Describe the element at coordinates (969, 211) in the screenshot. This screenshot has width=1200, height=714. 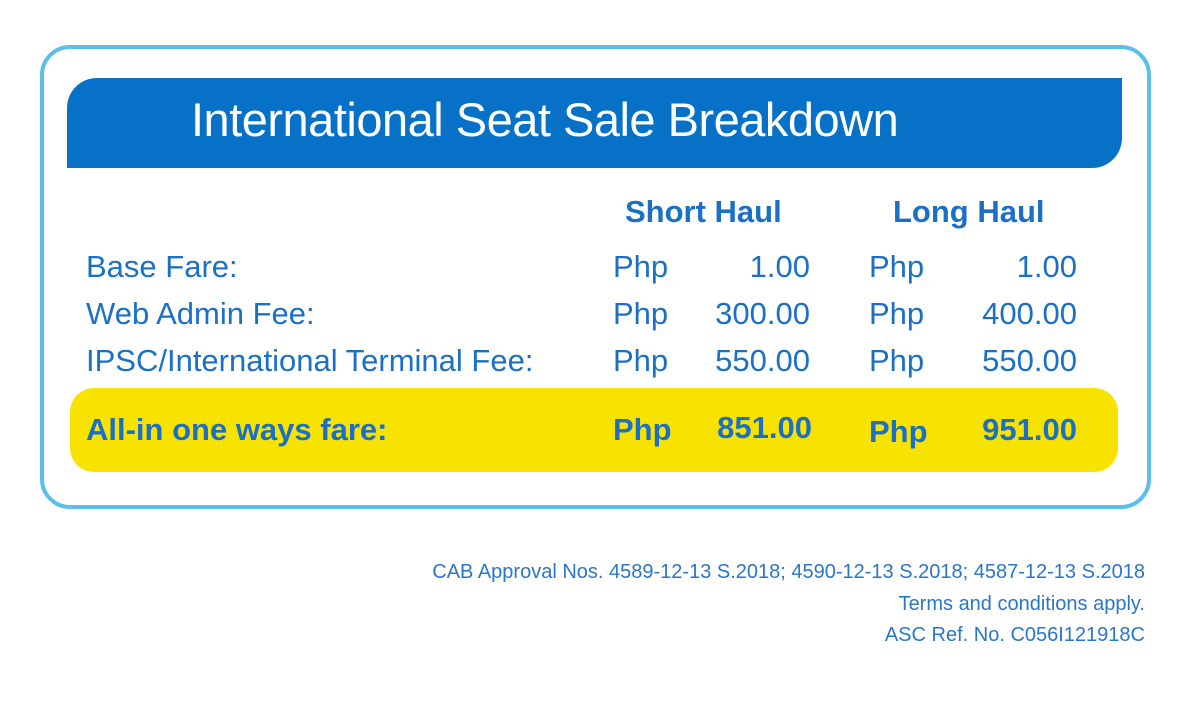
I see `column-header-long-haul: Long Haul` at that location.